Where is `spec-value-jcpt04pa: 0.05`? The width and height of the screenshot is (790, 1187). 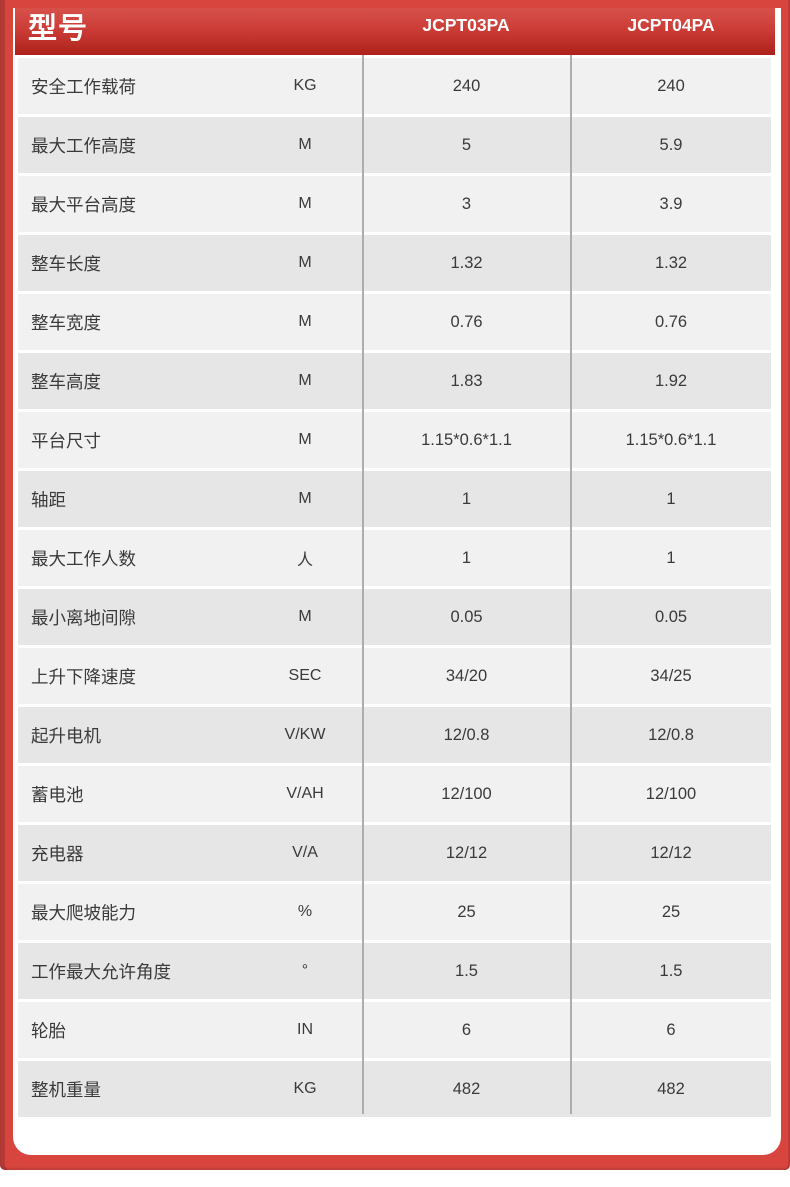 spec-value-jcpt04pa: 0.05 is located at coordinates (671, 616).